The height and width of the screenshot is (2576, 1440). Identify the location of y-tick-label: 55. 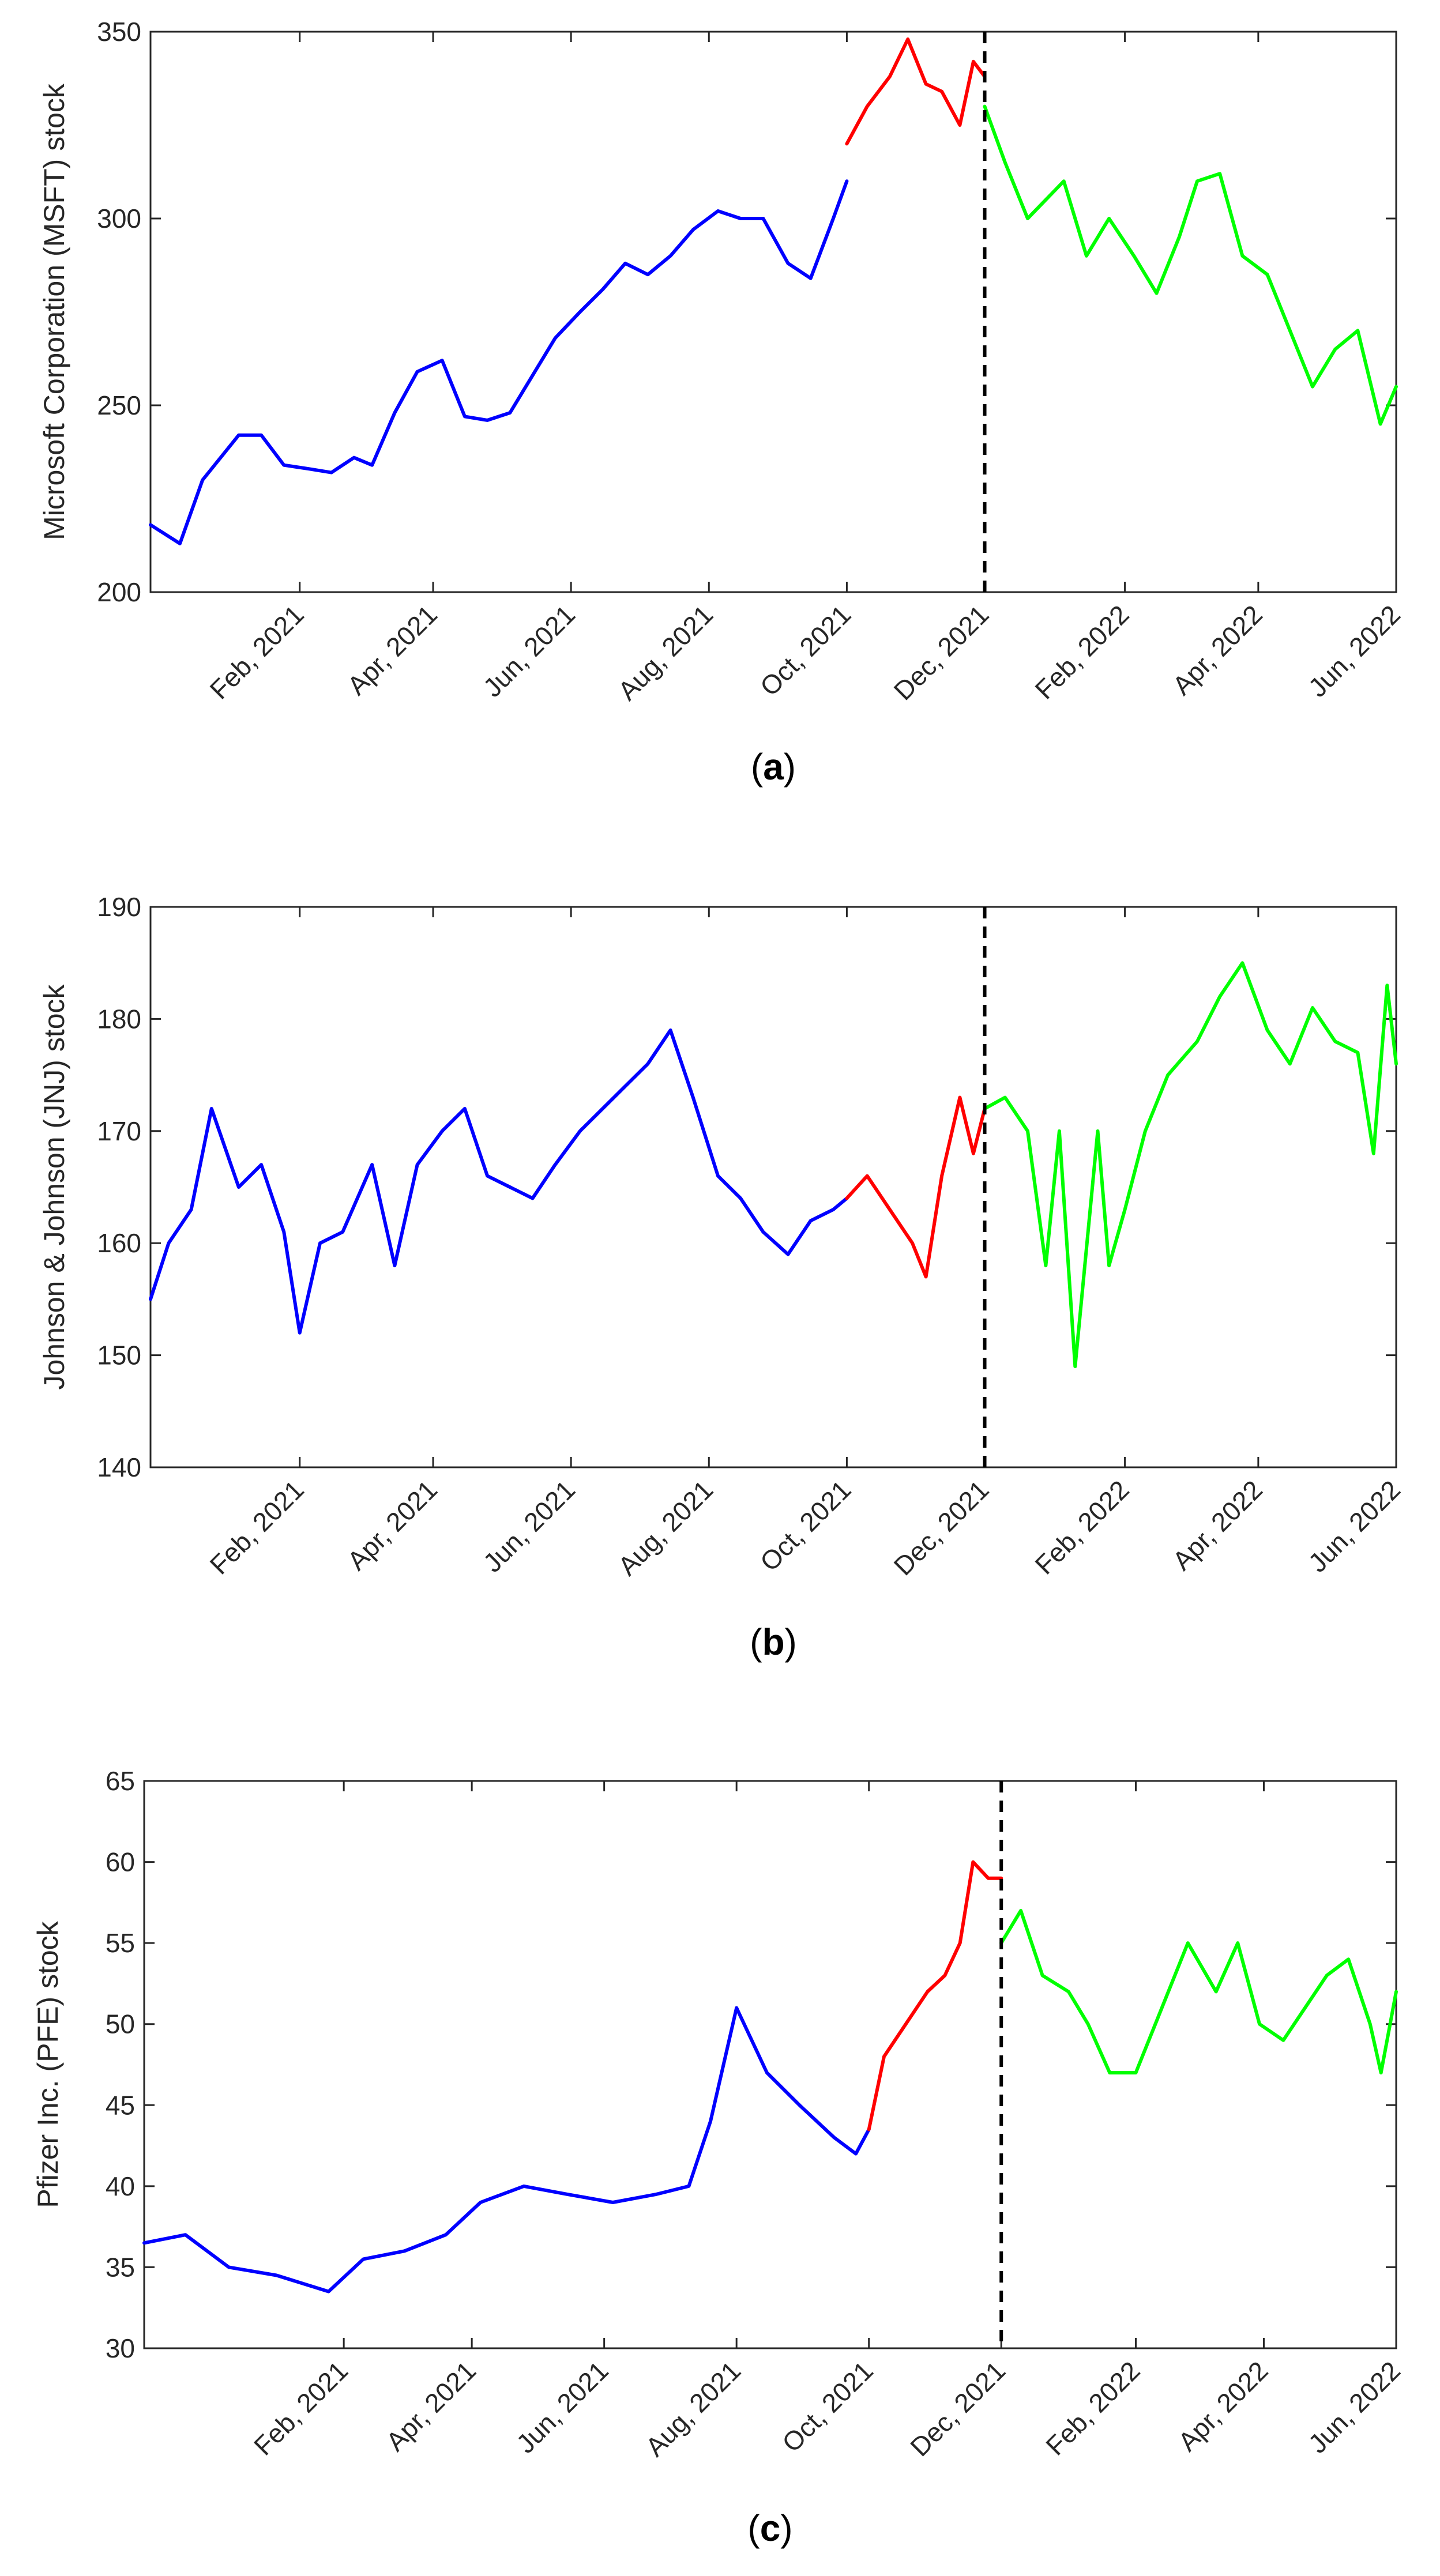
(120, 1943).